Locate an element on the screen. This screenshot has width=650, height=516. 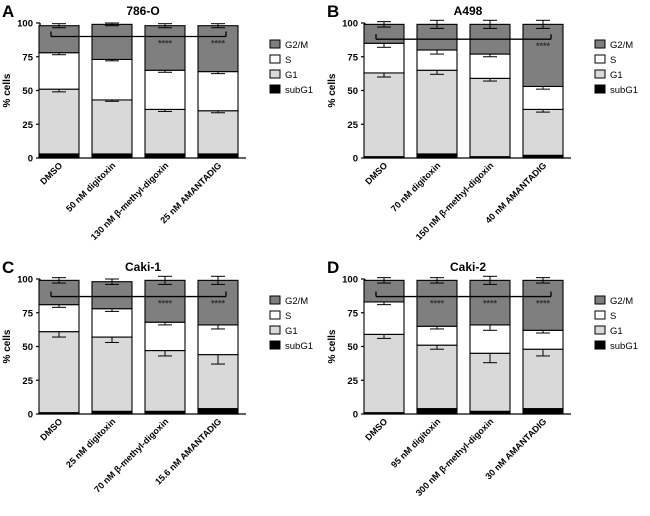
bar-stack-130-nm-methyl-digoxin is located at coordinates (165, 91).